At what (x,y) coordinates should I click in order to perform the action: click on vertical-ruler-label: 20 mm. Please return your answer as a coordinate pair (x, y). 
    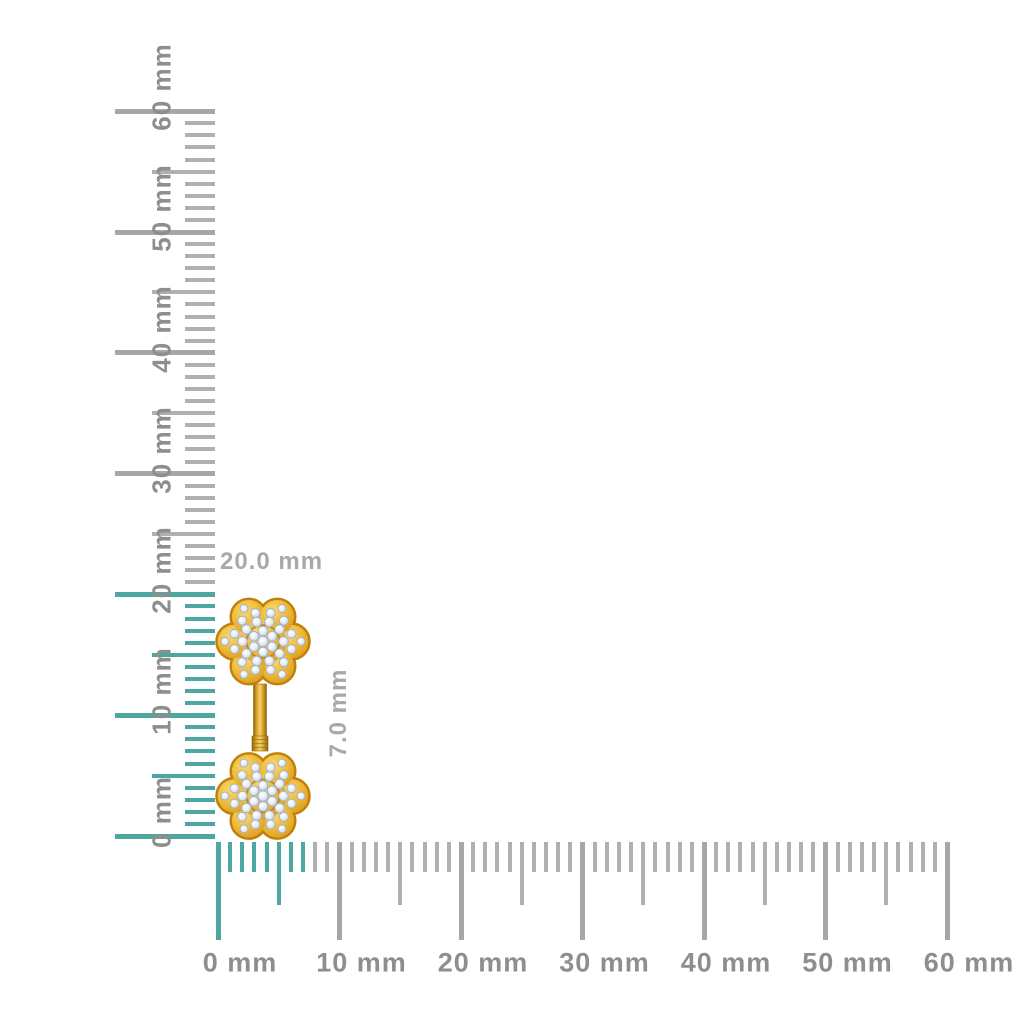
    Looking at the image, I should click on (161, 570).